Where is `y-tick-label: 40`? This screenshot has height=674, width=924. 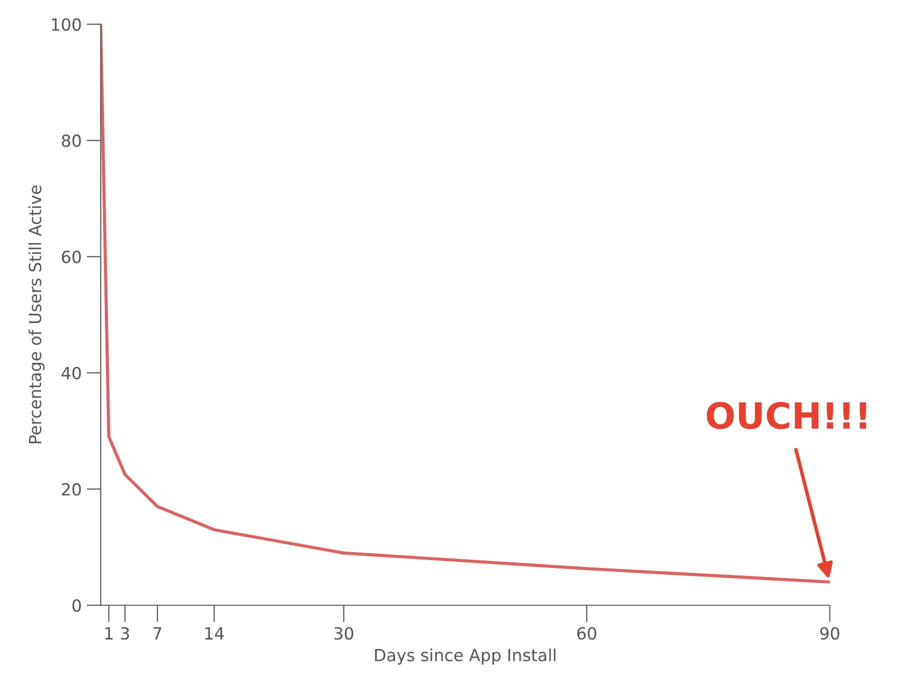 y-tick-label: 40 is located at coordinates (71, 373).